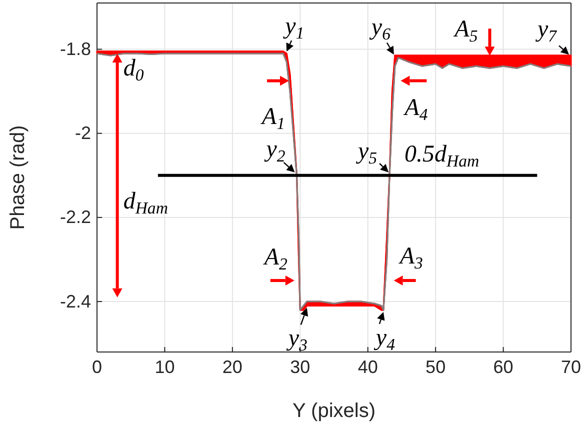 The height and width of the screenshot is (425, 586). I want to click on x-tick-label: 60, so click(503, 366).